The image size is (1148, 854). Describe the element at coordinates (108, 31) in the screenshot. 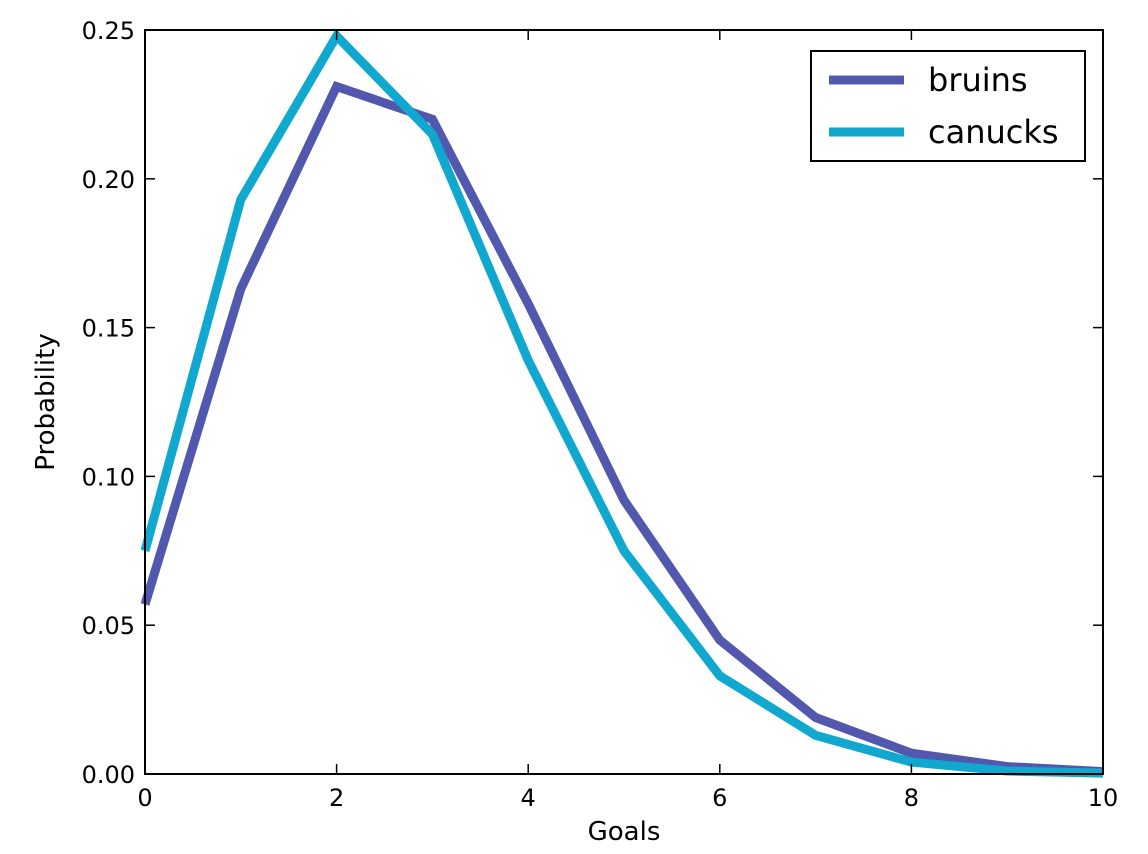

I see `y-tick-label: 0.25` at that location.